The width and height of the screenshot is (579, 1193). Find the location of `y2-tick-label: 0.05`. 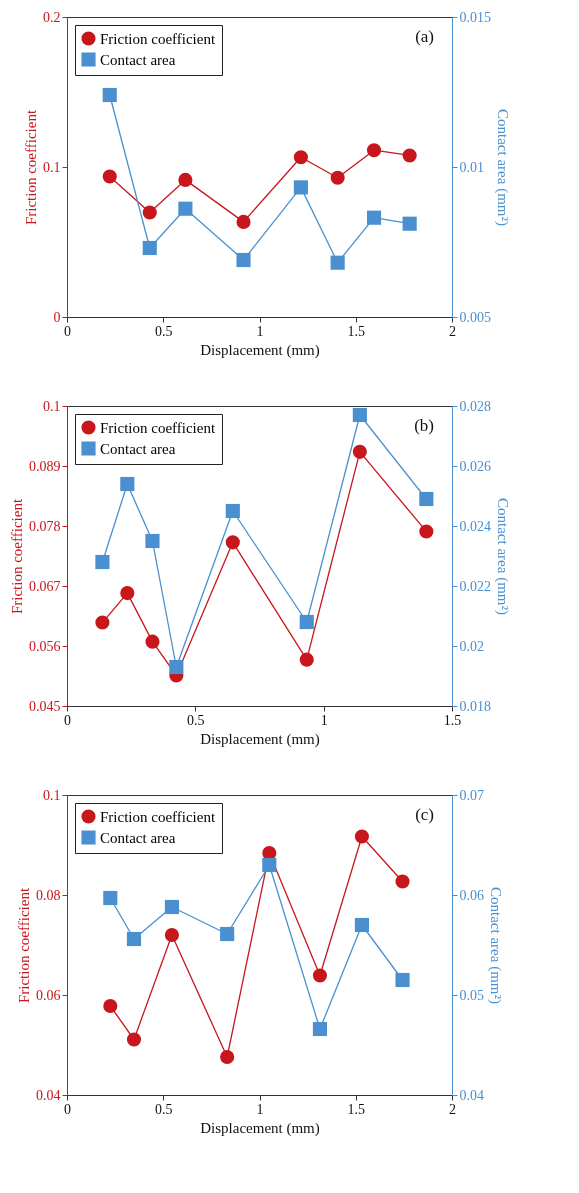

y2-tick-label: 0.05 is located at coordinates (471, 995).